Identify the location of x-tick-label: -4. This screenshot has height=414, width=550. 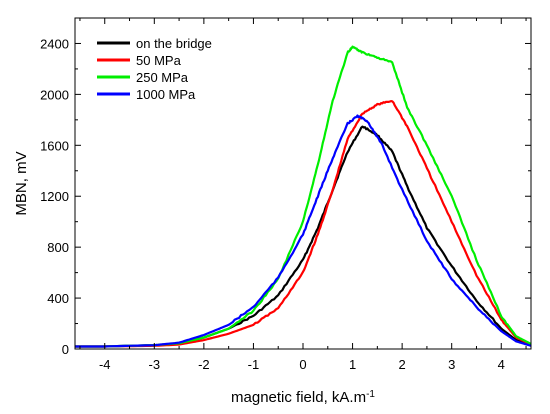
(105, 364).